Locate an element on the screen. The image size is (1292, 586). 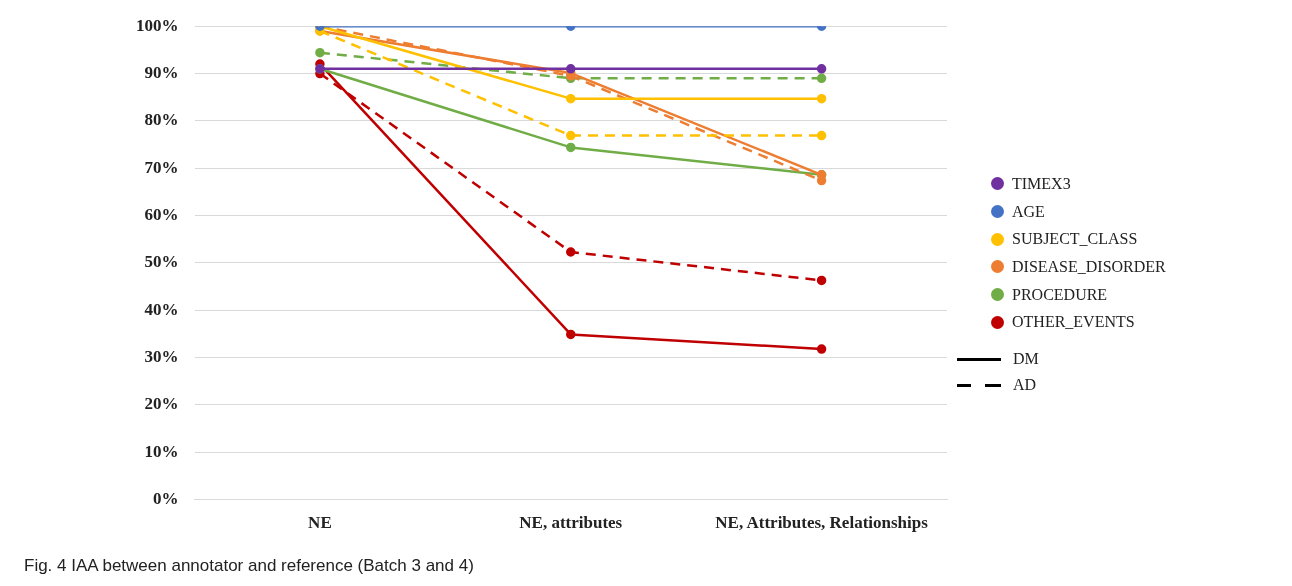
text: DM is located at coordinates (1026, 359).